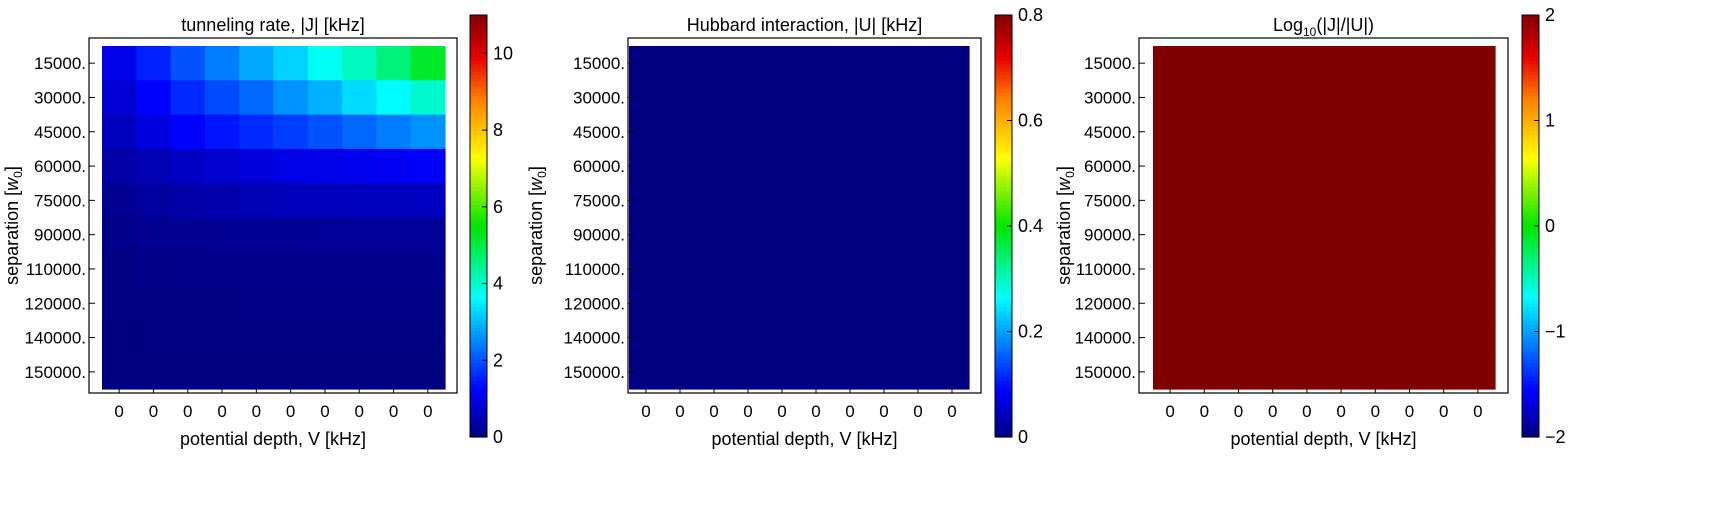  What do you see at coordinates (1323, 27) in the screenshot?
I see `chart-title: Log10(|J|/|U|)` at bounding box center [1323, 27].